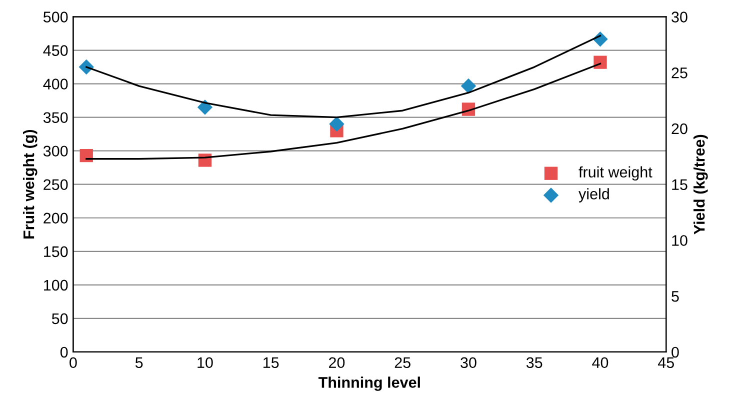  What do you see at coordinates (56, 252) in the screenshot?
I see `y-tick-label: 150` at bounding box center [56, 252].